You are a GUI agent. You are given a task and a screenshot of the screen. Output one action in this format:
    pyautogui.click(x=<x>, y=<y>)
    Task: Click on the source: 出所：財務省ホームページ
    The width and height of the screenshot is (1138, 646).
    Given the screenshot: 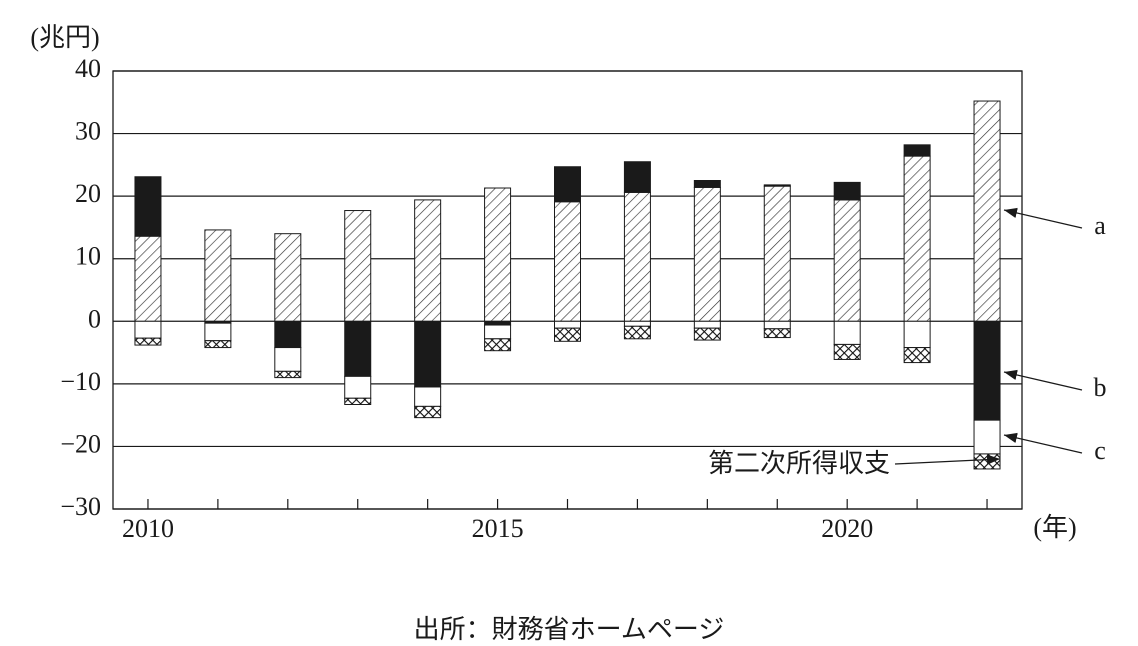 What is the action you would take?
    pyautogui.click(x=569, y=629)
    